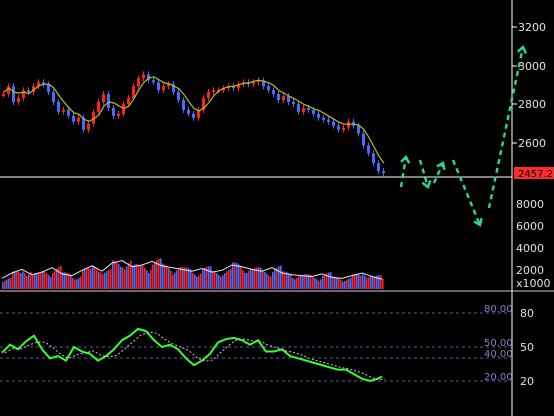  Describe the element at coordinates (195, 355) in the screenshot. I see `rsi-signal-line` at that location.